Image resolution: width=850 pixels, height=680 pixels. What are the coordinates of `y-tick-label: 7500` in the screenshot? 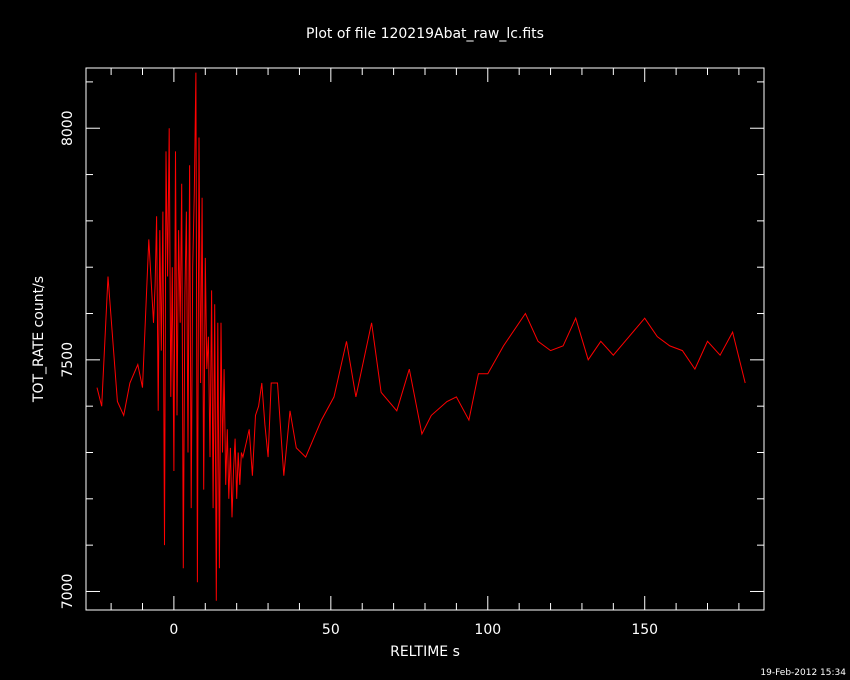 It's located at (68, 360).